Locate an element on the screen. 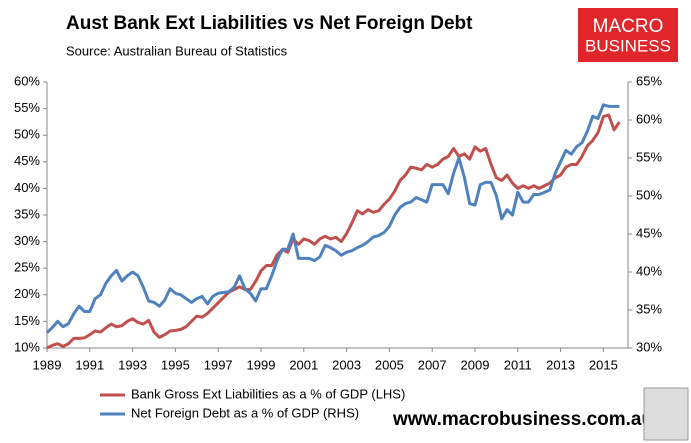 This screenshot has height=443, width=691. y-tick-label: 30% is located at coordinates (27, 240).